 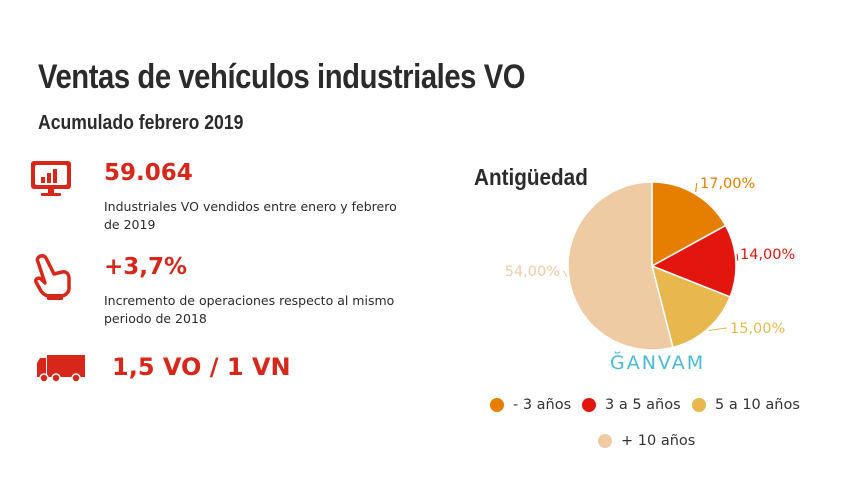 What do you see at coordinates (532, 272) in the screenshot?
I see `pie-data-label: 54,00%` at bounding box center [532, 272].